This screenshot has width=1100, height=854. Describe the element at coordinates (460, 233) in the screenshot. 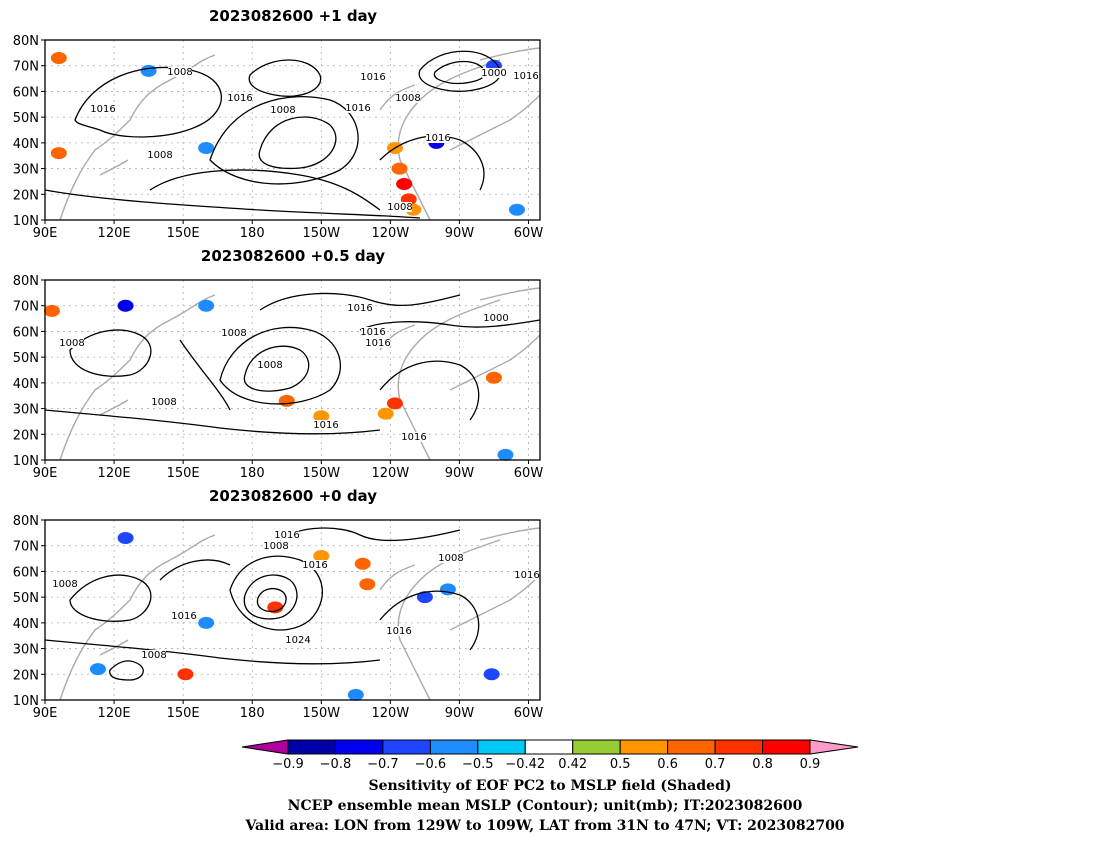

I see `lon-tick-label: 90W` at that location.